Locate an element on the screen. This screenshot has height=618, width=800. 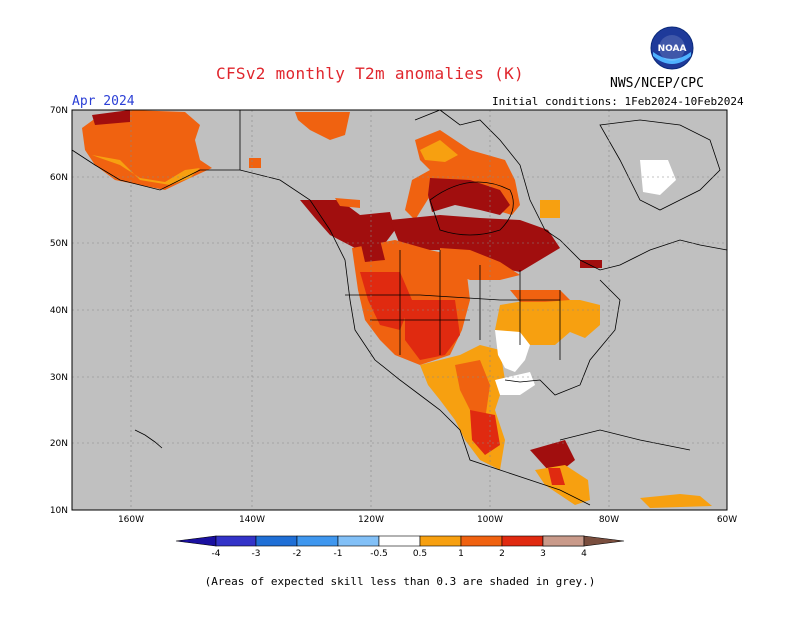
initial-conditions: Initial conditions: 1Feb2024-10Feb2024 is located at coordinates (618, 101).